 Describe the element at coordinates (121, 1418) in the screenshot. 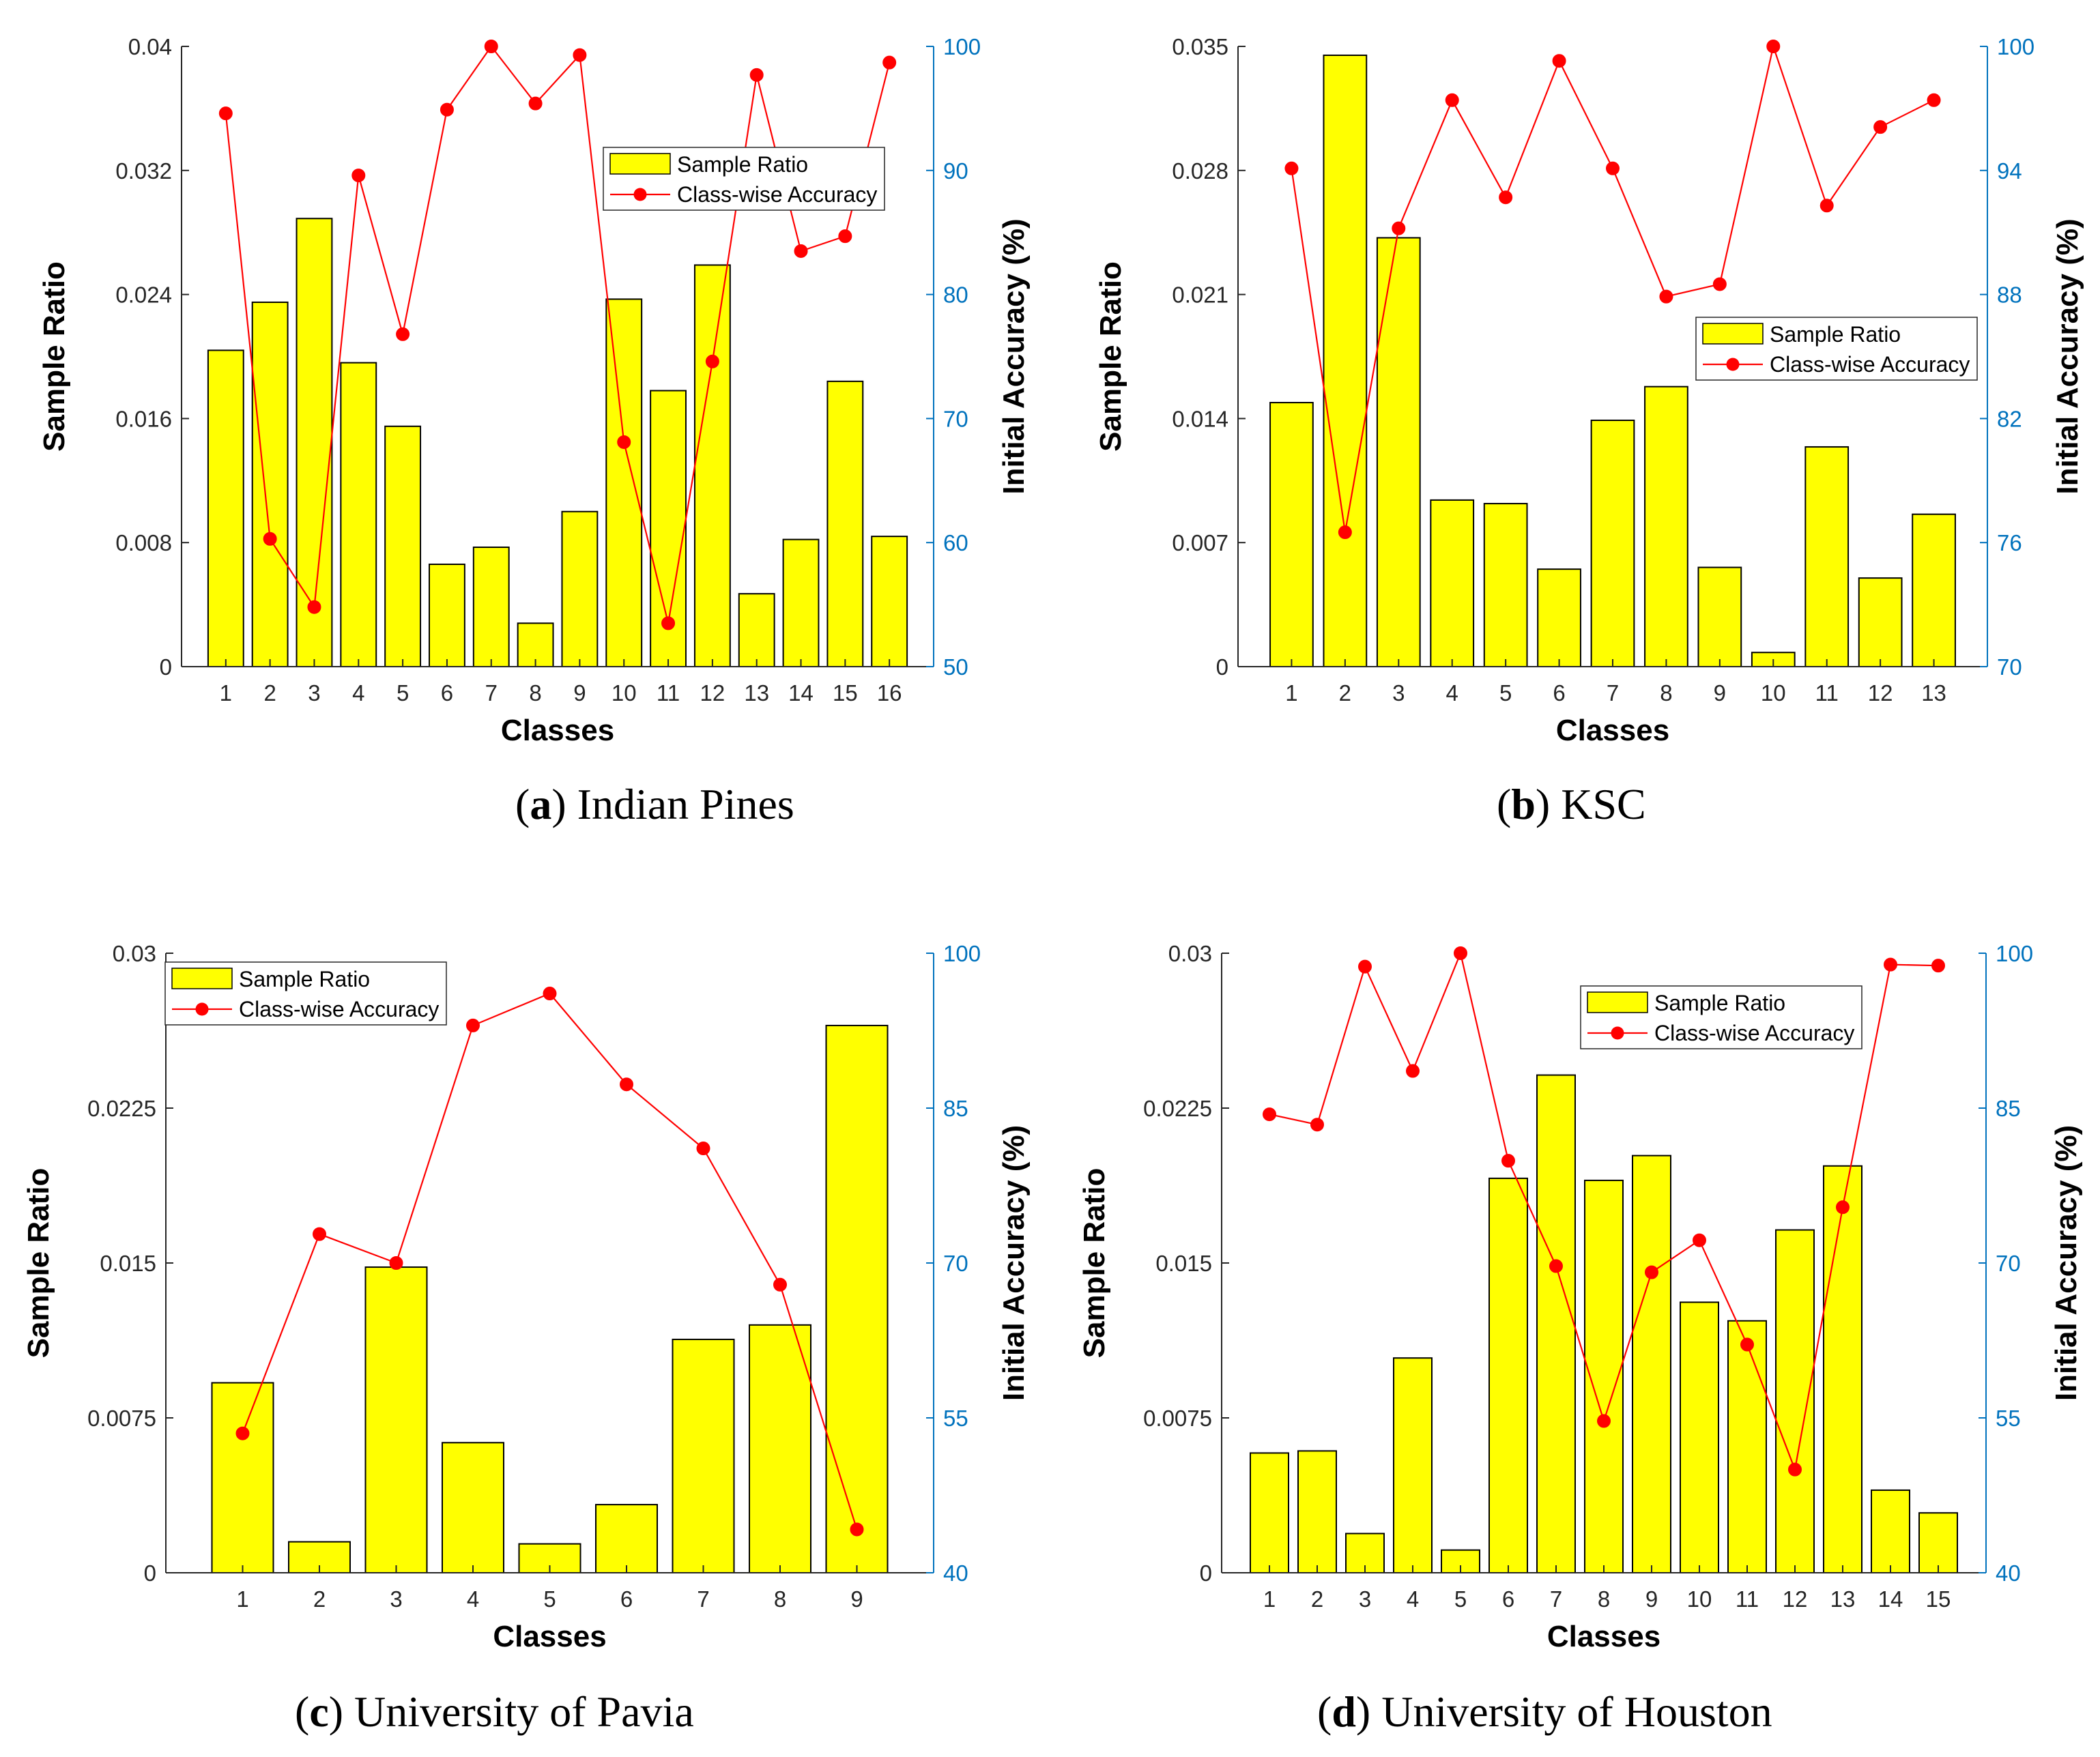

I see `left-tick-label: 0.0075` at that location.